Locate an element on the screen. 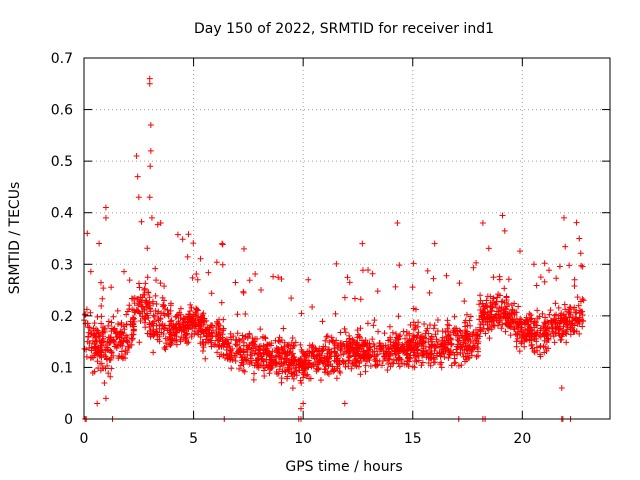 Image resolution: width=640 pixels, height=480 pixels. x-tick-label: 20 is located at coordinates (522, 439).